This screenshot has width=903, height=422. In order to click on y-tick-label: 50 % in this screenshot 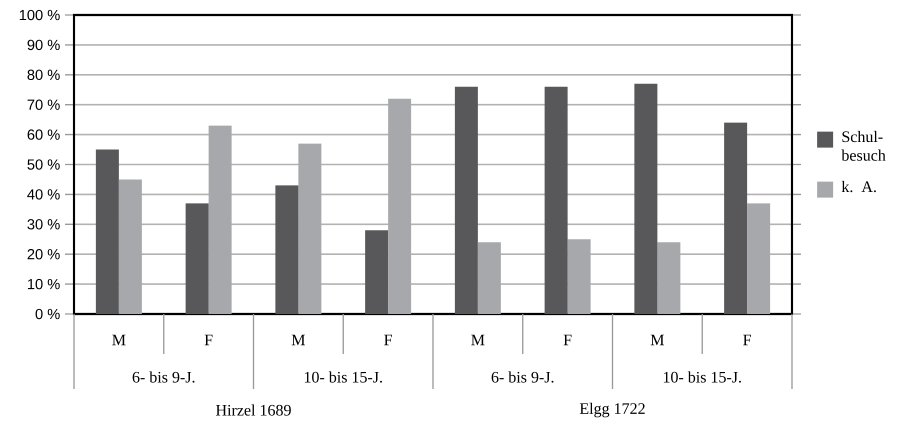, I will do `click(43, 164)`.